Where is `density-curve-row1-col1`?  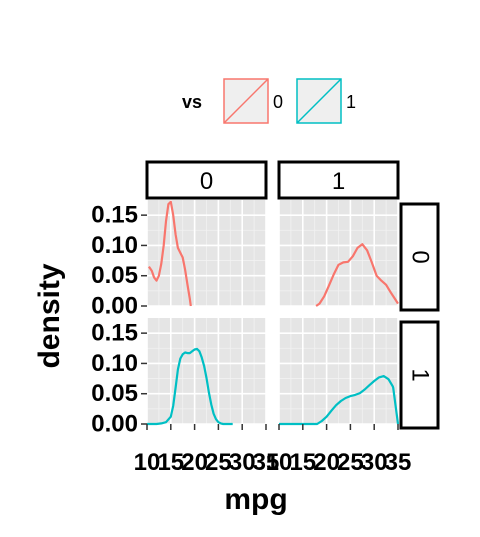
density-curve-row1-col1 is located at coordinates (339, 400).